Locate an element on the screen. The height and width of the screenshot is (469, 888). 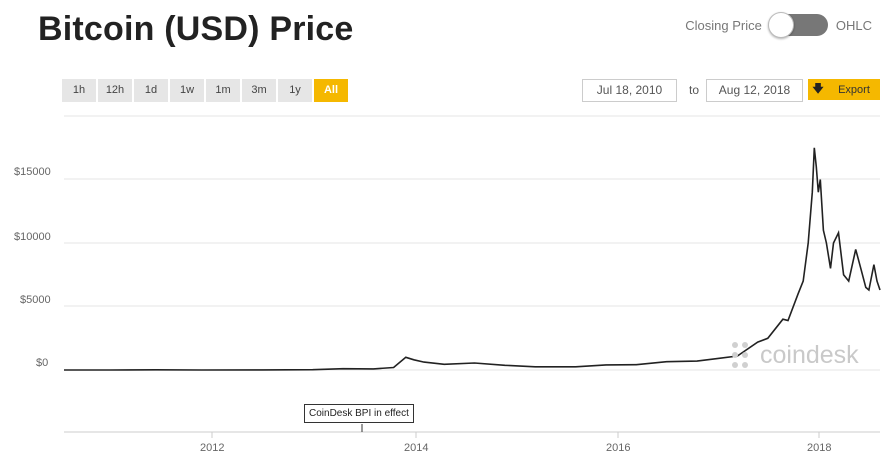
to-label: to is located at coordinates (694, 90).